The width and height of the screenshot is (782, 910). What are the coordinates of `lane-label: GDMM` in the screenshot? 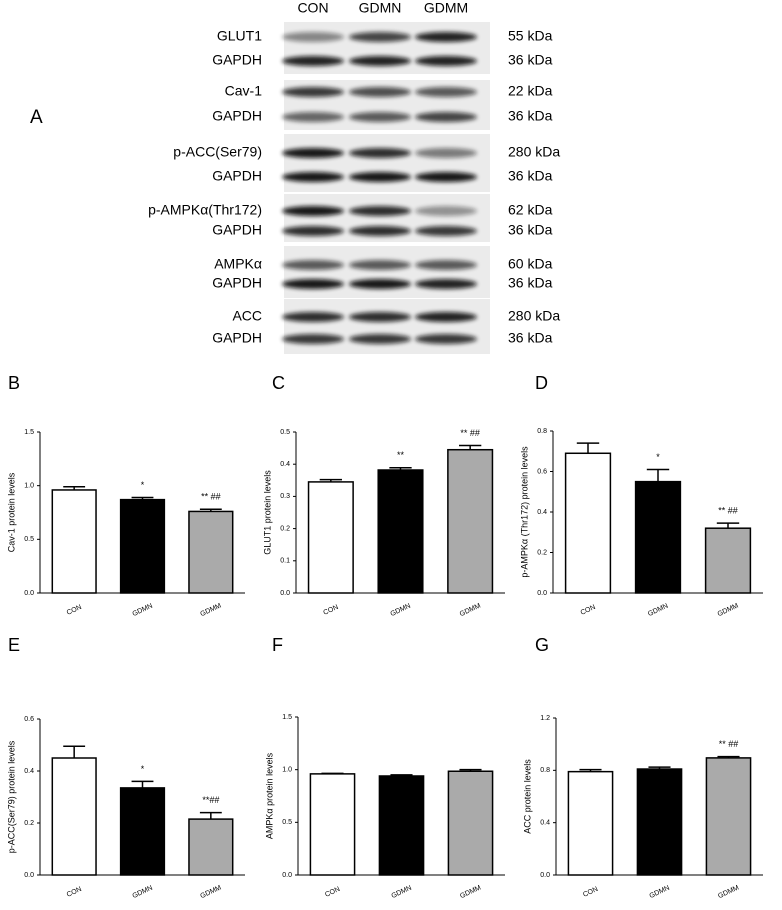 It's located at (446, 8).